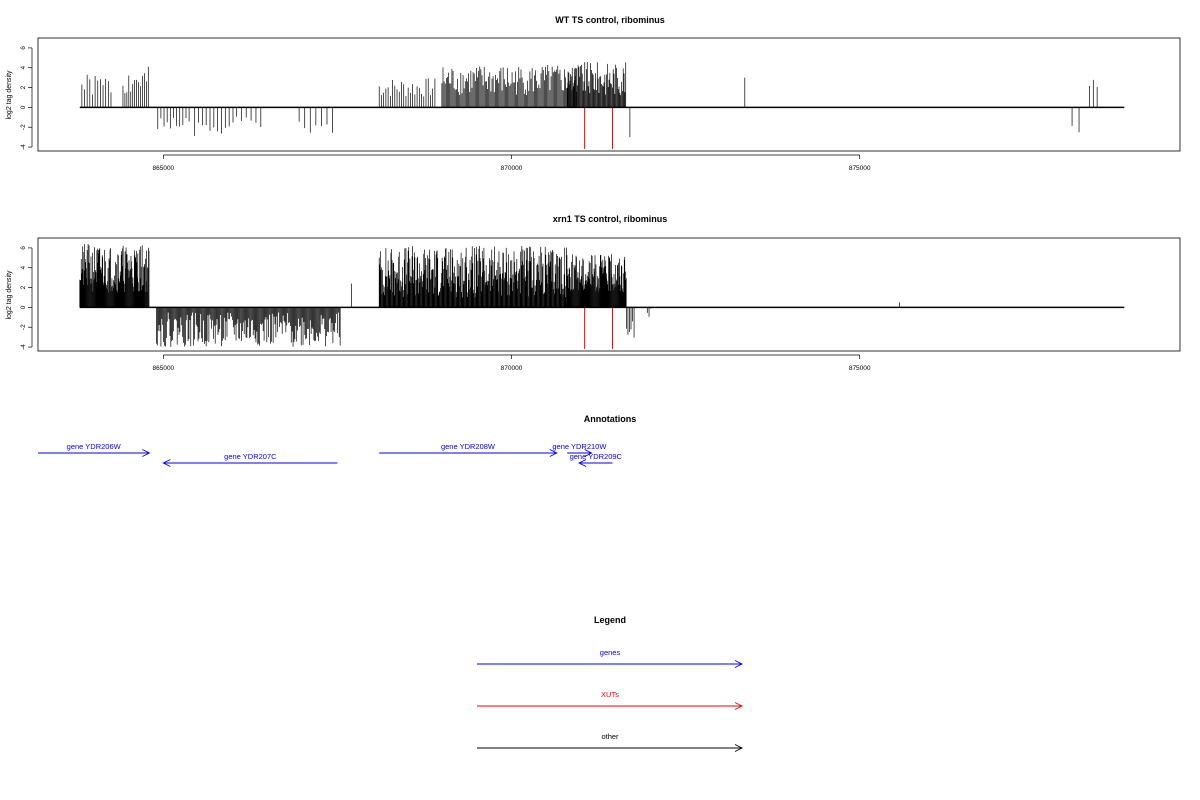 This screenshot has width=1200, height=800. Describe the element at coordinates (468, 446) in the screenshot. I see `gene-label: gene YDR208W` at that location.